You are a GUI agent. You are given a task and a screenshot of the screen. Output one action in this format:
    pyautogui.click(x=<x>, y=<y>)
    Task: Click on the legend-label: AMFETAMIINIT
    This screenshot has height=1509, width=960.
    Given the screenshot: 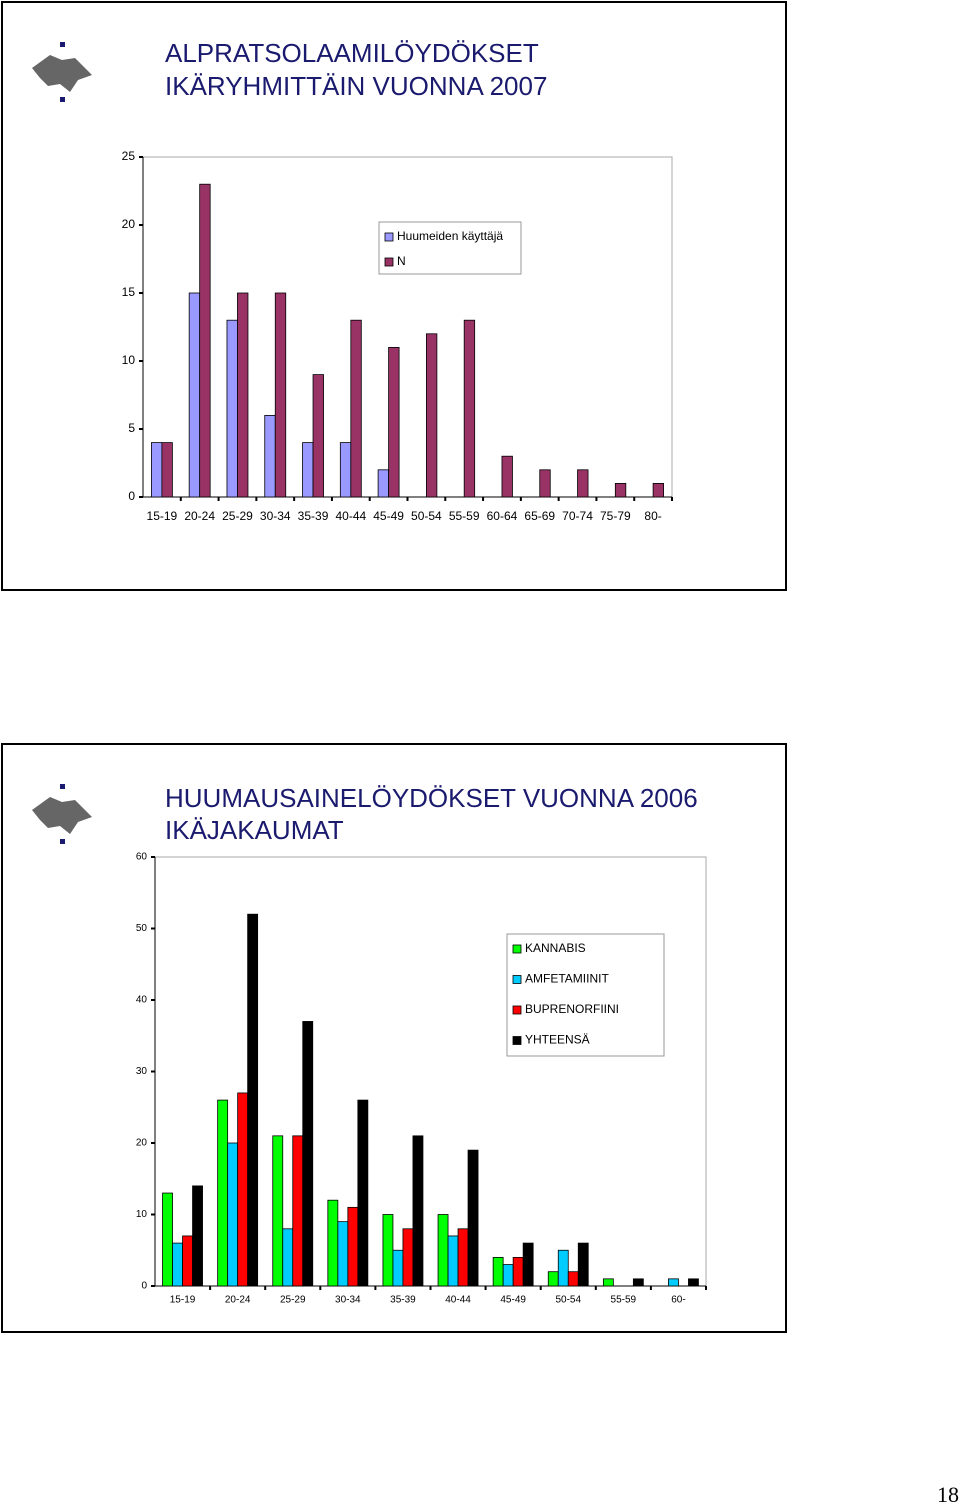 What is the action you would take?
    pyautogui.click(x=567, y=979)
    